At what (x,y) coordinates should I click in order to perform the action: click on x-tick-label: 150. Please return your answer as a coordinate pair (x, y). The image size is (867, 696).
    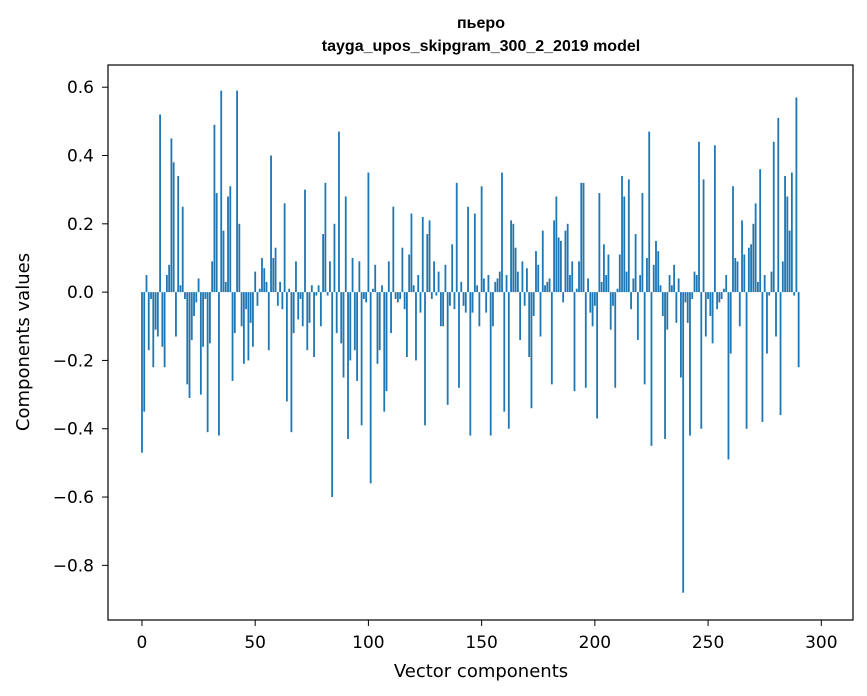
    Looking at the image, I should click on (481, 643).